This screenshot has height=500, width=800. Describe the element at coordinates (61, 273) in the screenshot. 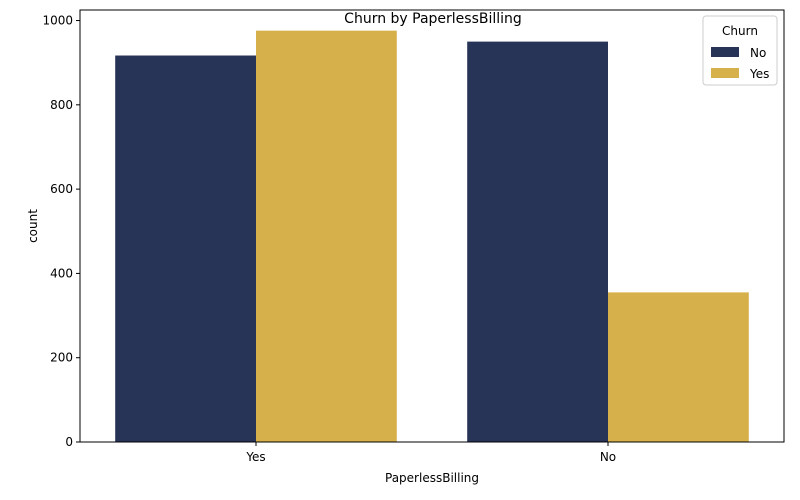

I see `y-tick-label: 400` at that location.